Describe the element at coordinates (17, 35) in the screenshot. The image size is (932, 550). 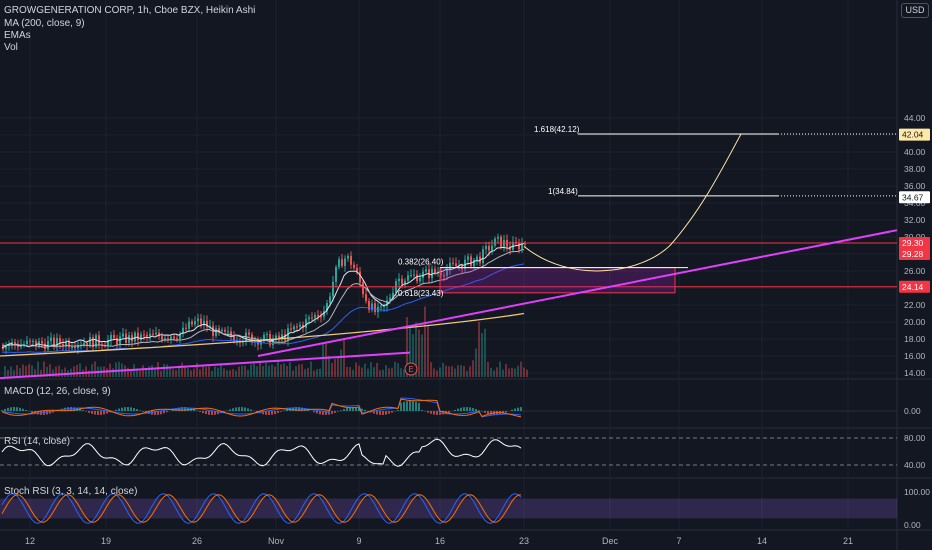
I see `emas-legend: EMAs` at that location.